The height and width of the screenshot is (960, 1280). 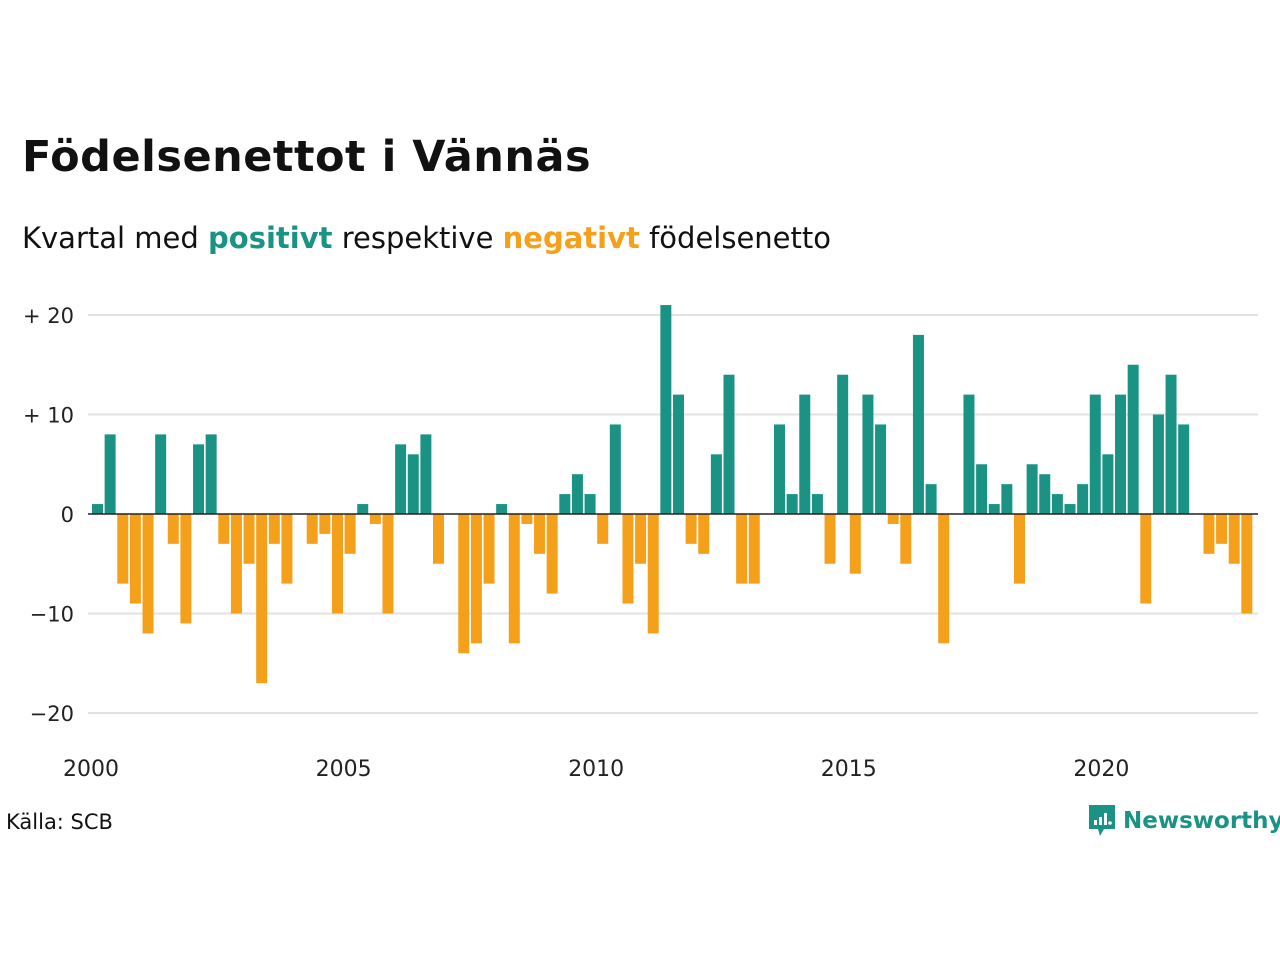 What do you see at coordinates (1101, 769) in the screenshot?
I see `x-tick-label: 2020` at bounding box center [1101, 769].